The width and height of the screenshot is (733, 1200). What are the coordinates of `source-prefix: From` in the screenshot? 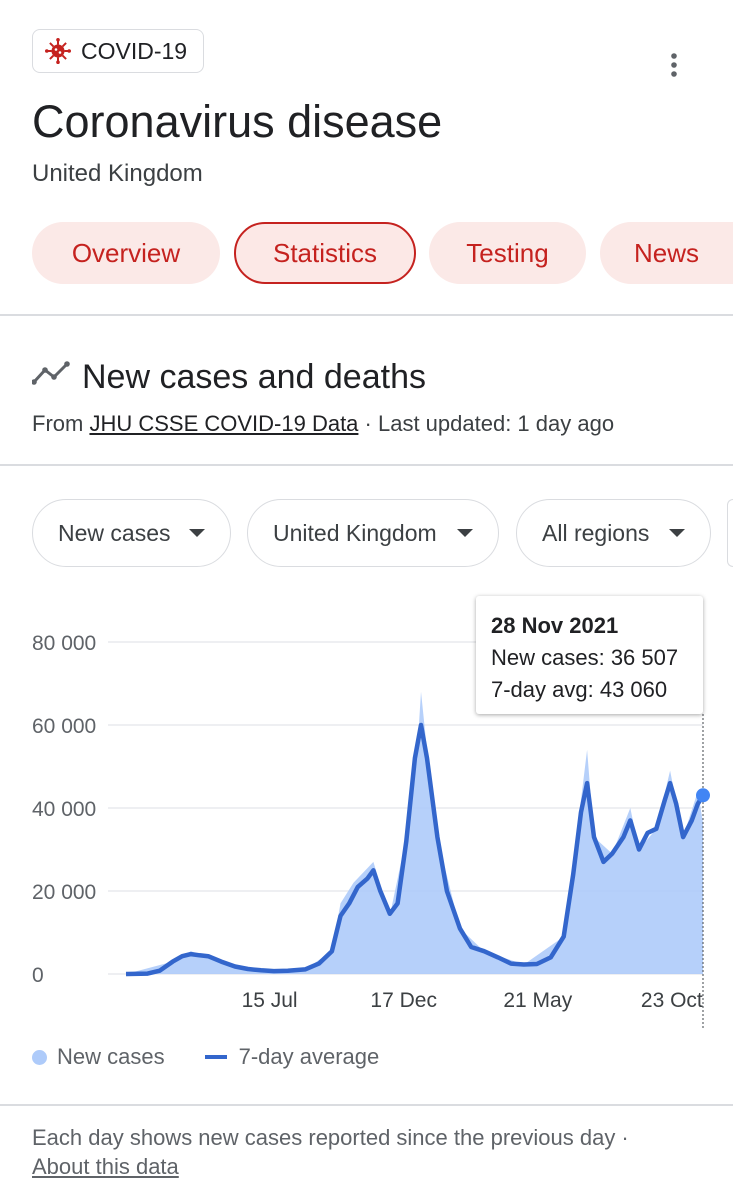 It's located at (61, 423).